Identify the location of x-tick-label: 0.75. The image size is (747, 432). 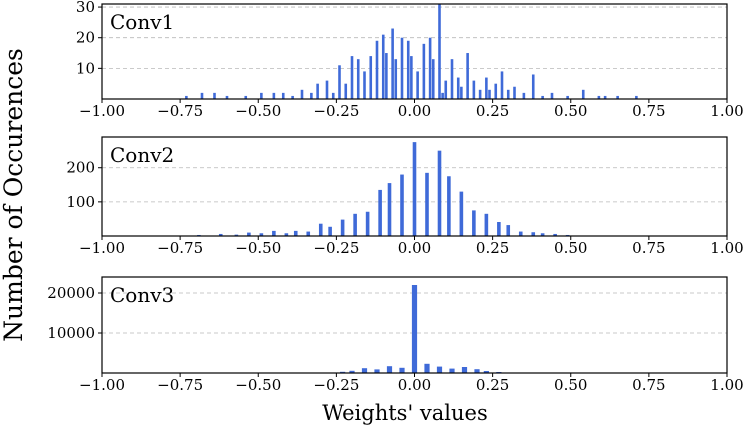
(648, 111).